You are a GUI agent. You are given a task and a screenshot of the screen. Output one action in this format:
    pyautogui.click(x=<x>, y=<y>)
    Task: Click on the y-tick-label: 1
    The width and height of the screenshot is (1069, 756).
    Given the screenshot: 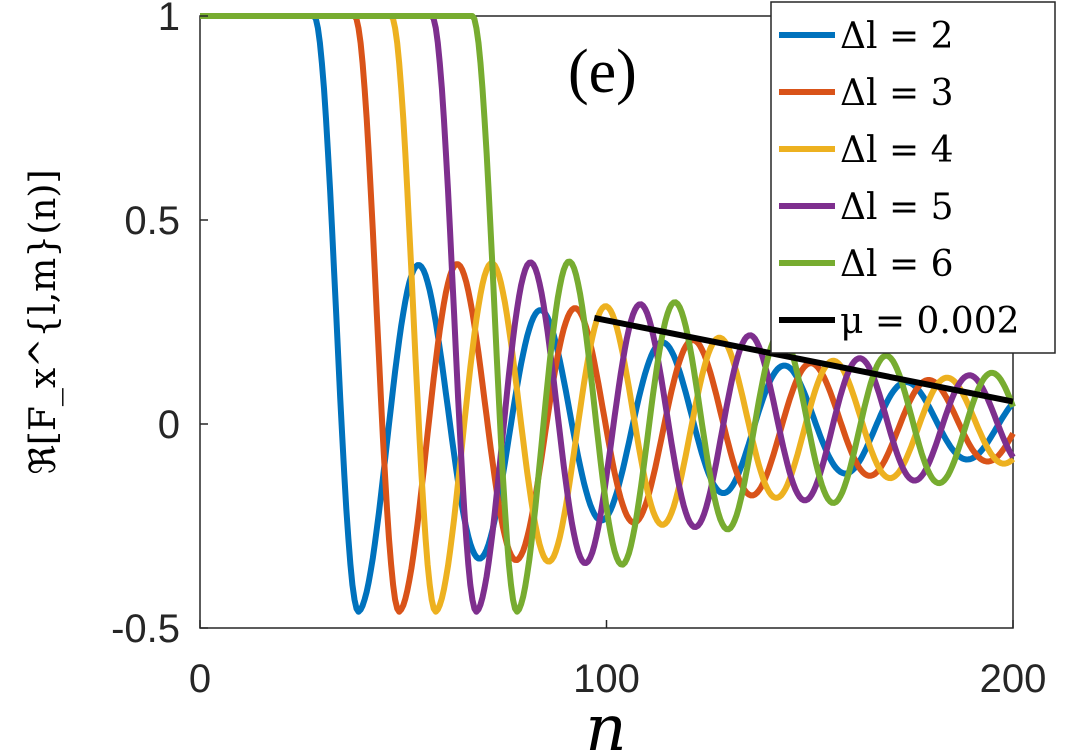 What is the action you would take?
    pyautogui.click(x=169, y=19)
    